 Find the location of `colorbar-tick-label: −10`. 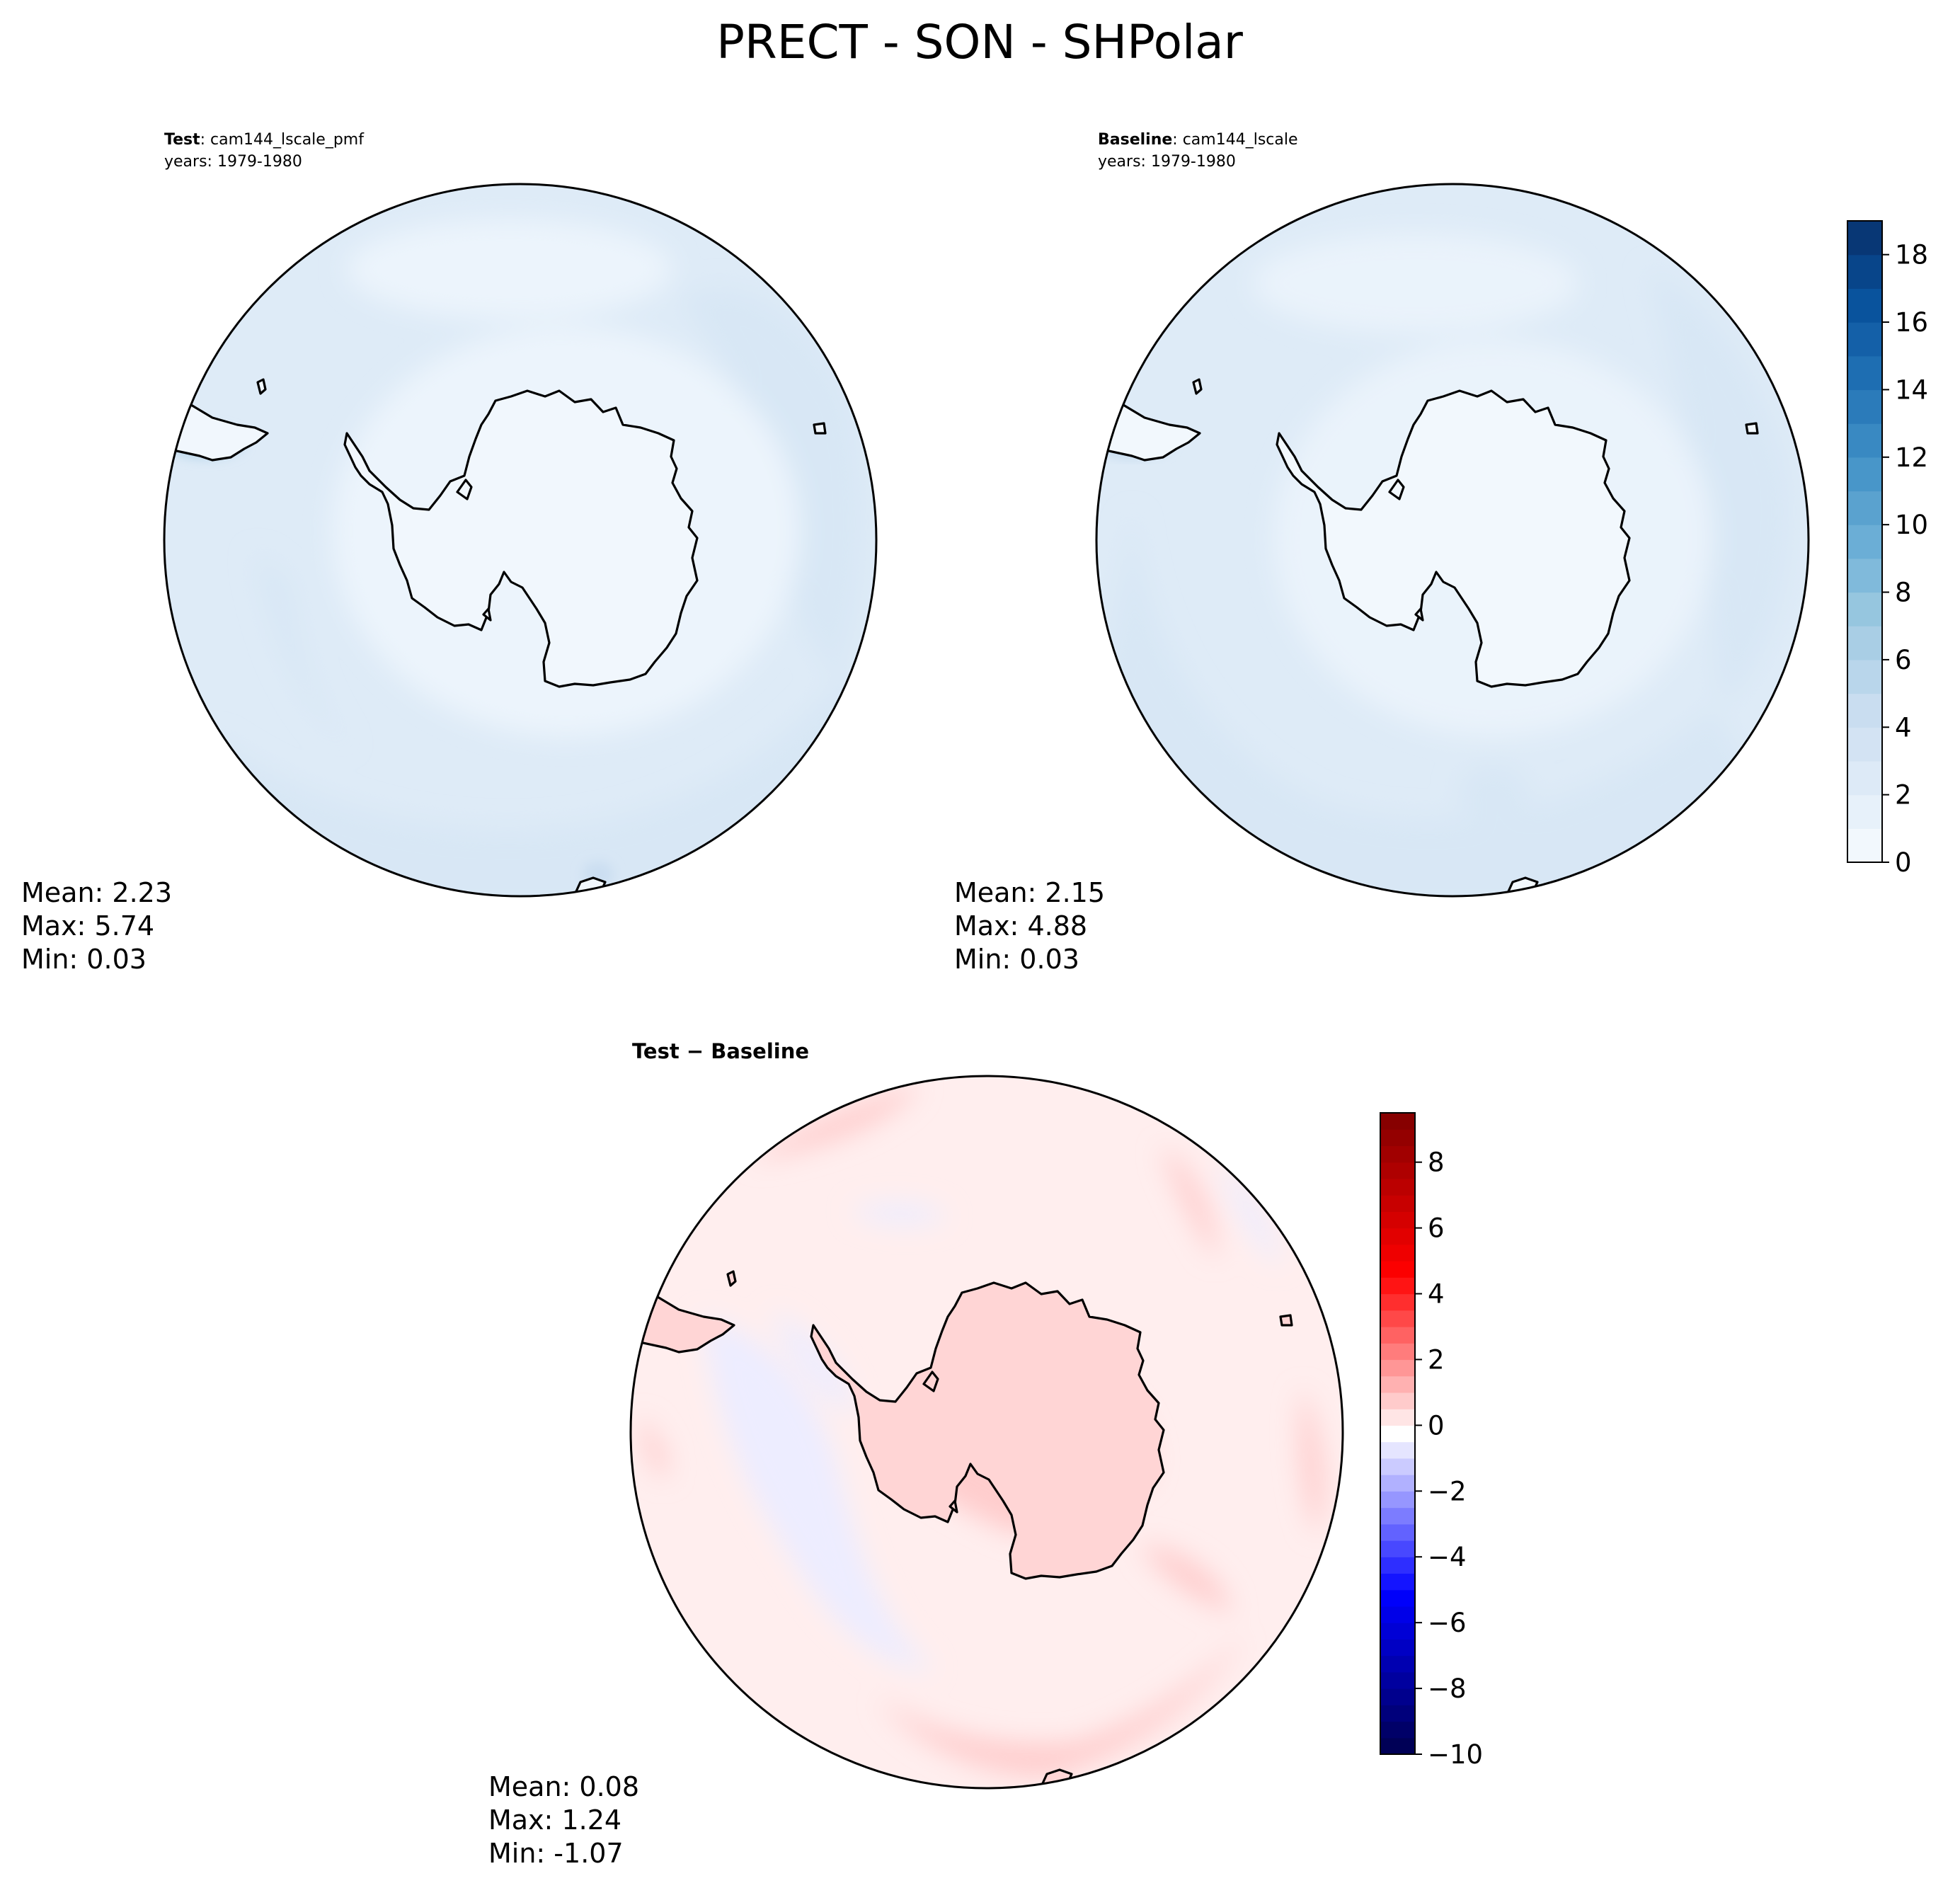

colorbar-tick-label: −10 is located at coordinates (1455, 1755).